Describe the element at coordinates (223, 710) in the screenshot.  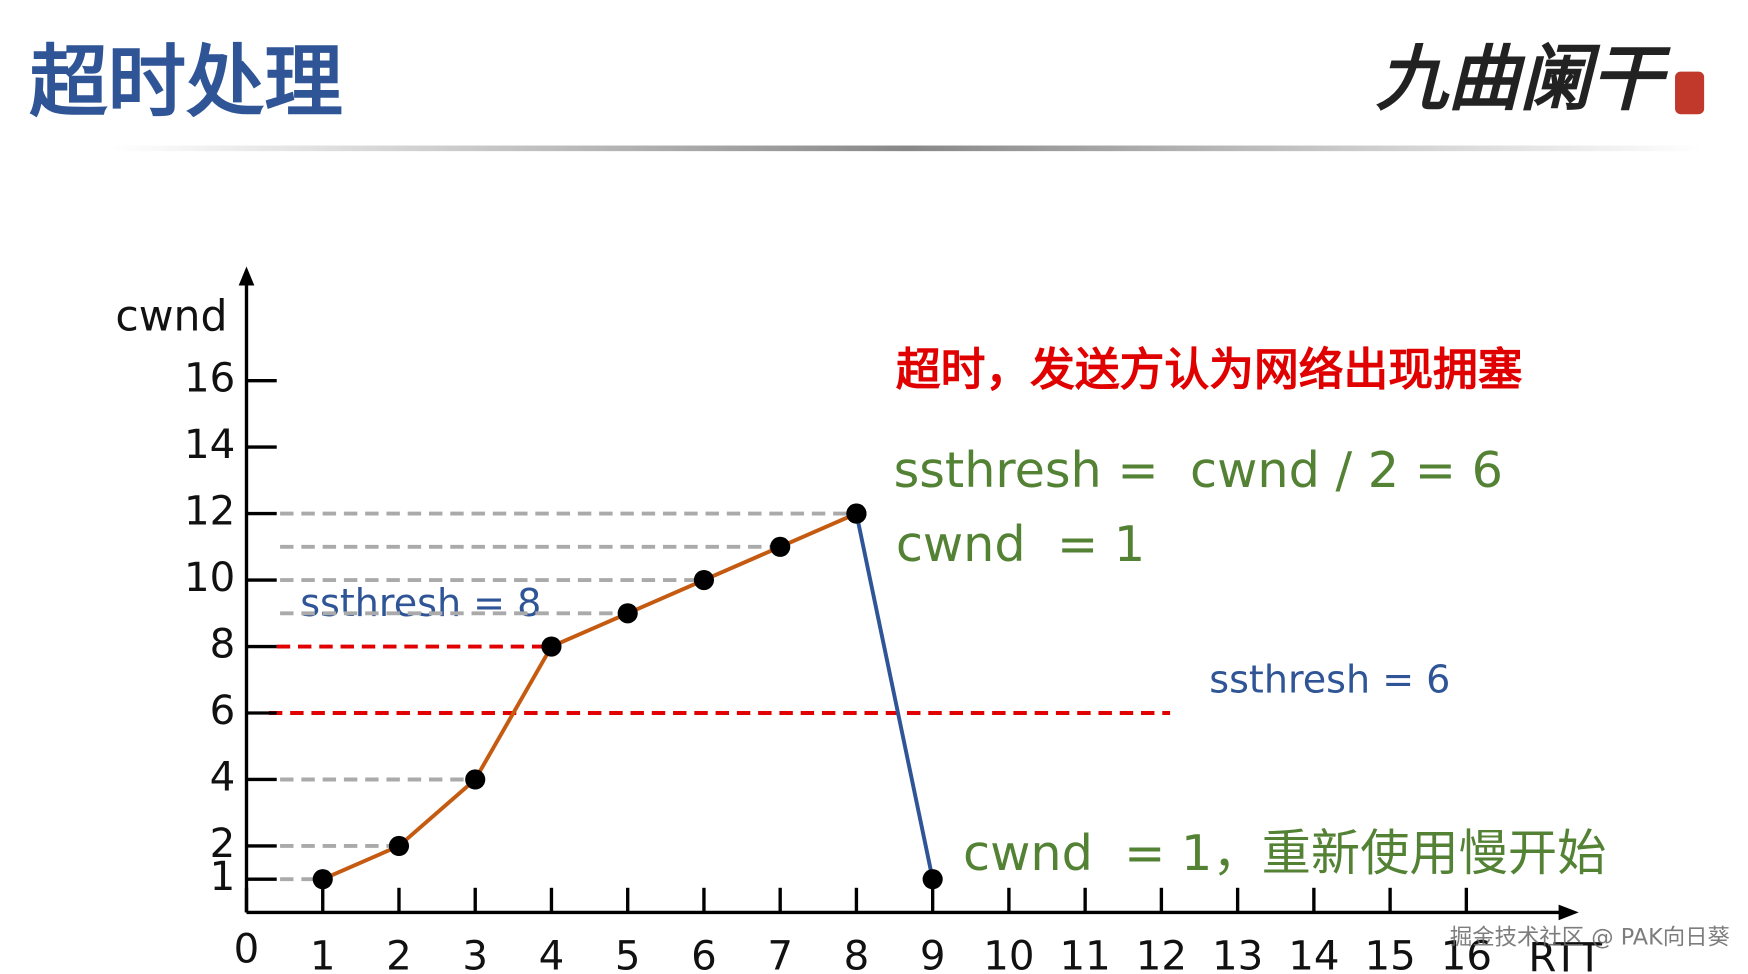
I see `y-tick-label: 6` at that location.